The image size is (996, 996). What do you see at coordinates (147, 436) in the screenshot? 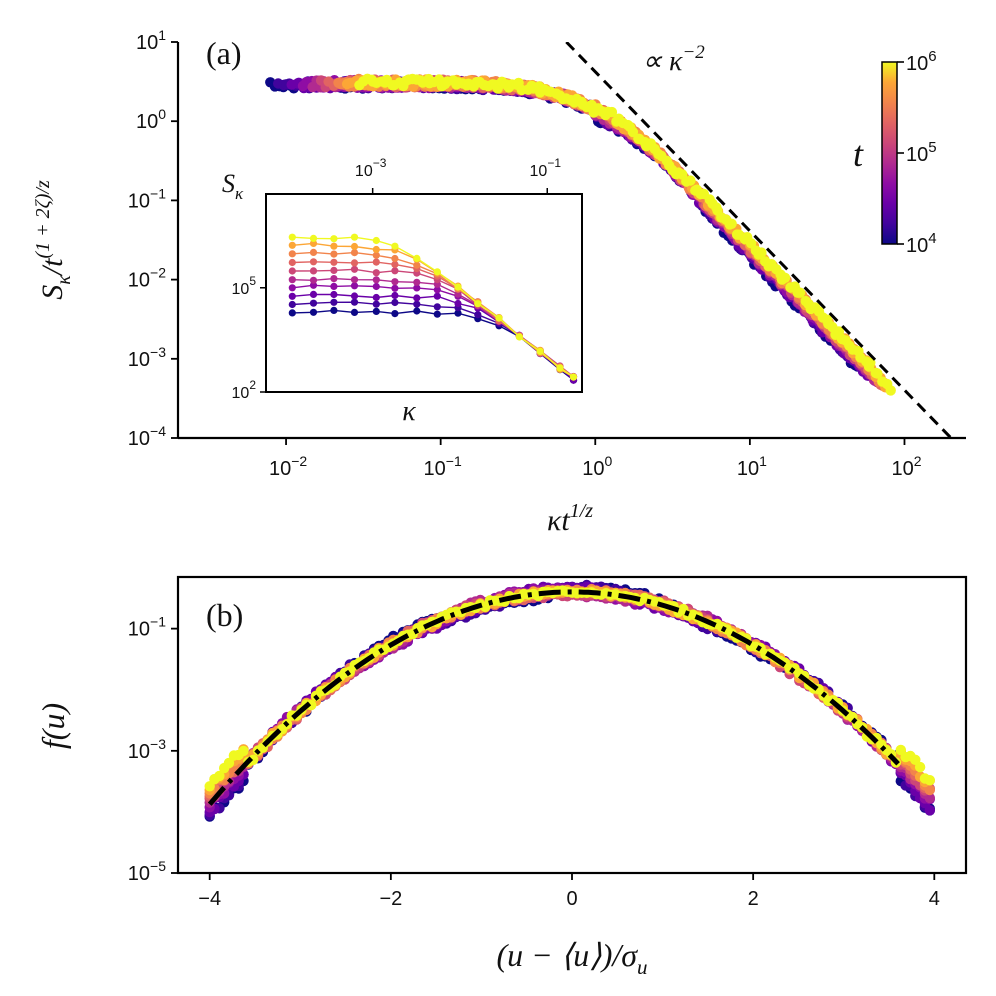
I see `y-tick-label: 10⁻⁴` at bounding box center [147, 436].